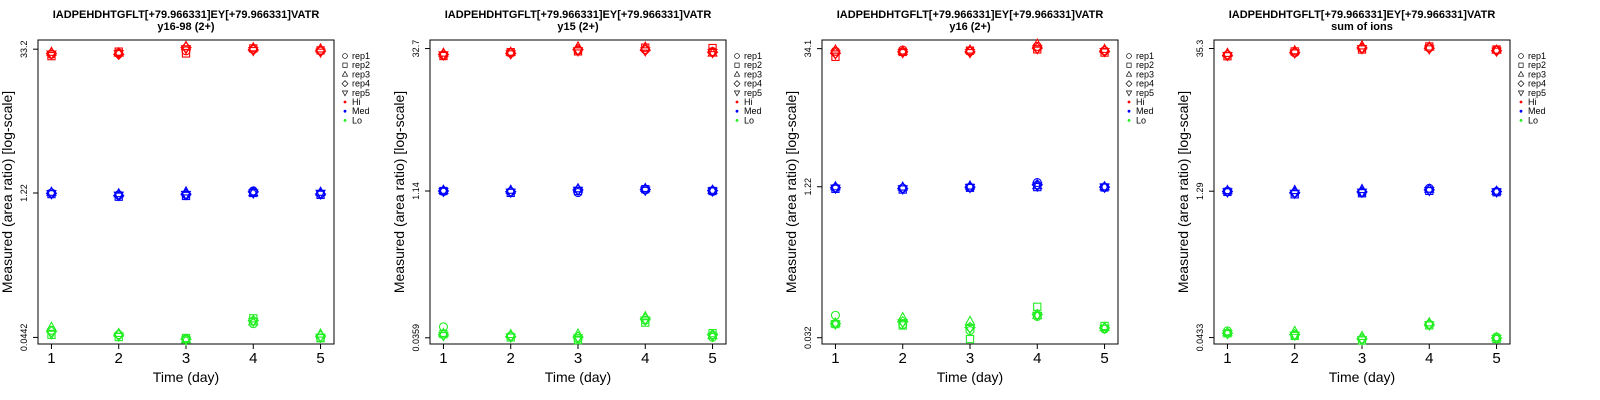 The width and height of the screenshot is (1600, 400). Describe the element at coordinates (970, 27) in the screenshot. I see `chart-subtitle: y16 (2+)` at that location.